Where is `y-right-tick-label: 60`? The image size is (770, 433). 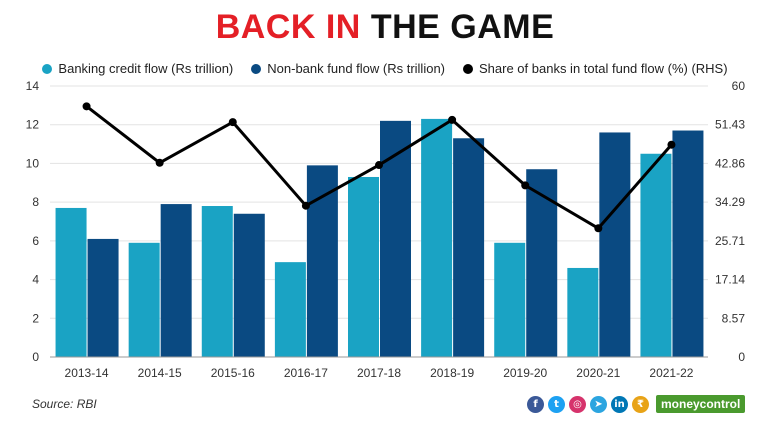 y-right-tick-label: 60 is located at coordinates (739, 86).